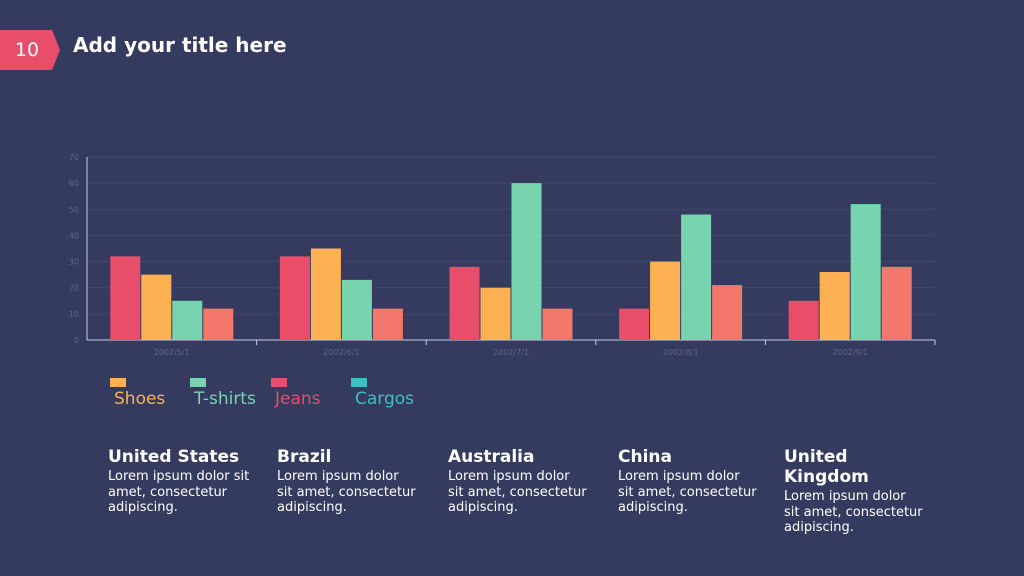 This screenshot has height=576, width=1024. What do you see at coordinates (826, 467) in the screenshot?
I see `country-name: United Kingdom` at bounding box center [826, 467].